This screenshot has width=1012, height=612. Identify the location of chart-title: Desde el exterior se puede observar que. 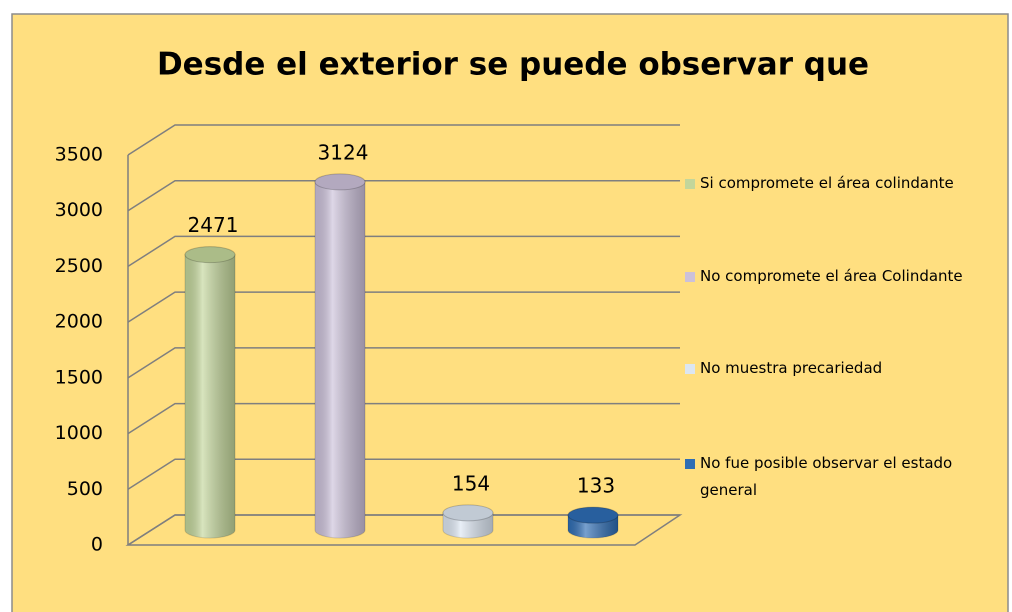
(513, 65).